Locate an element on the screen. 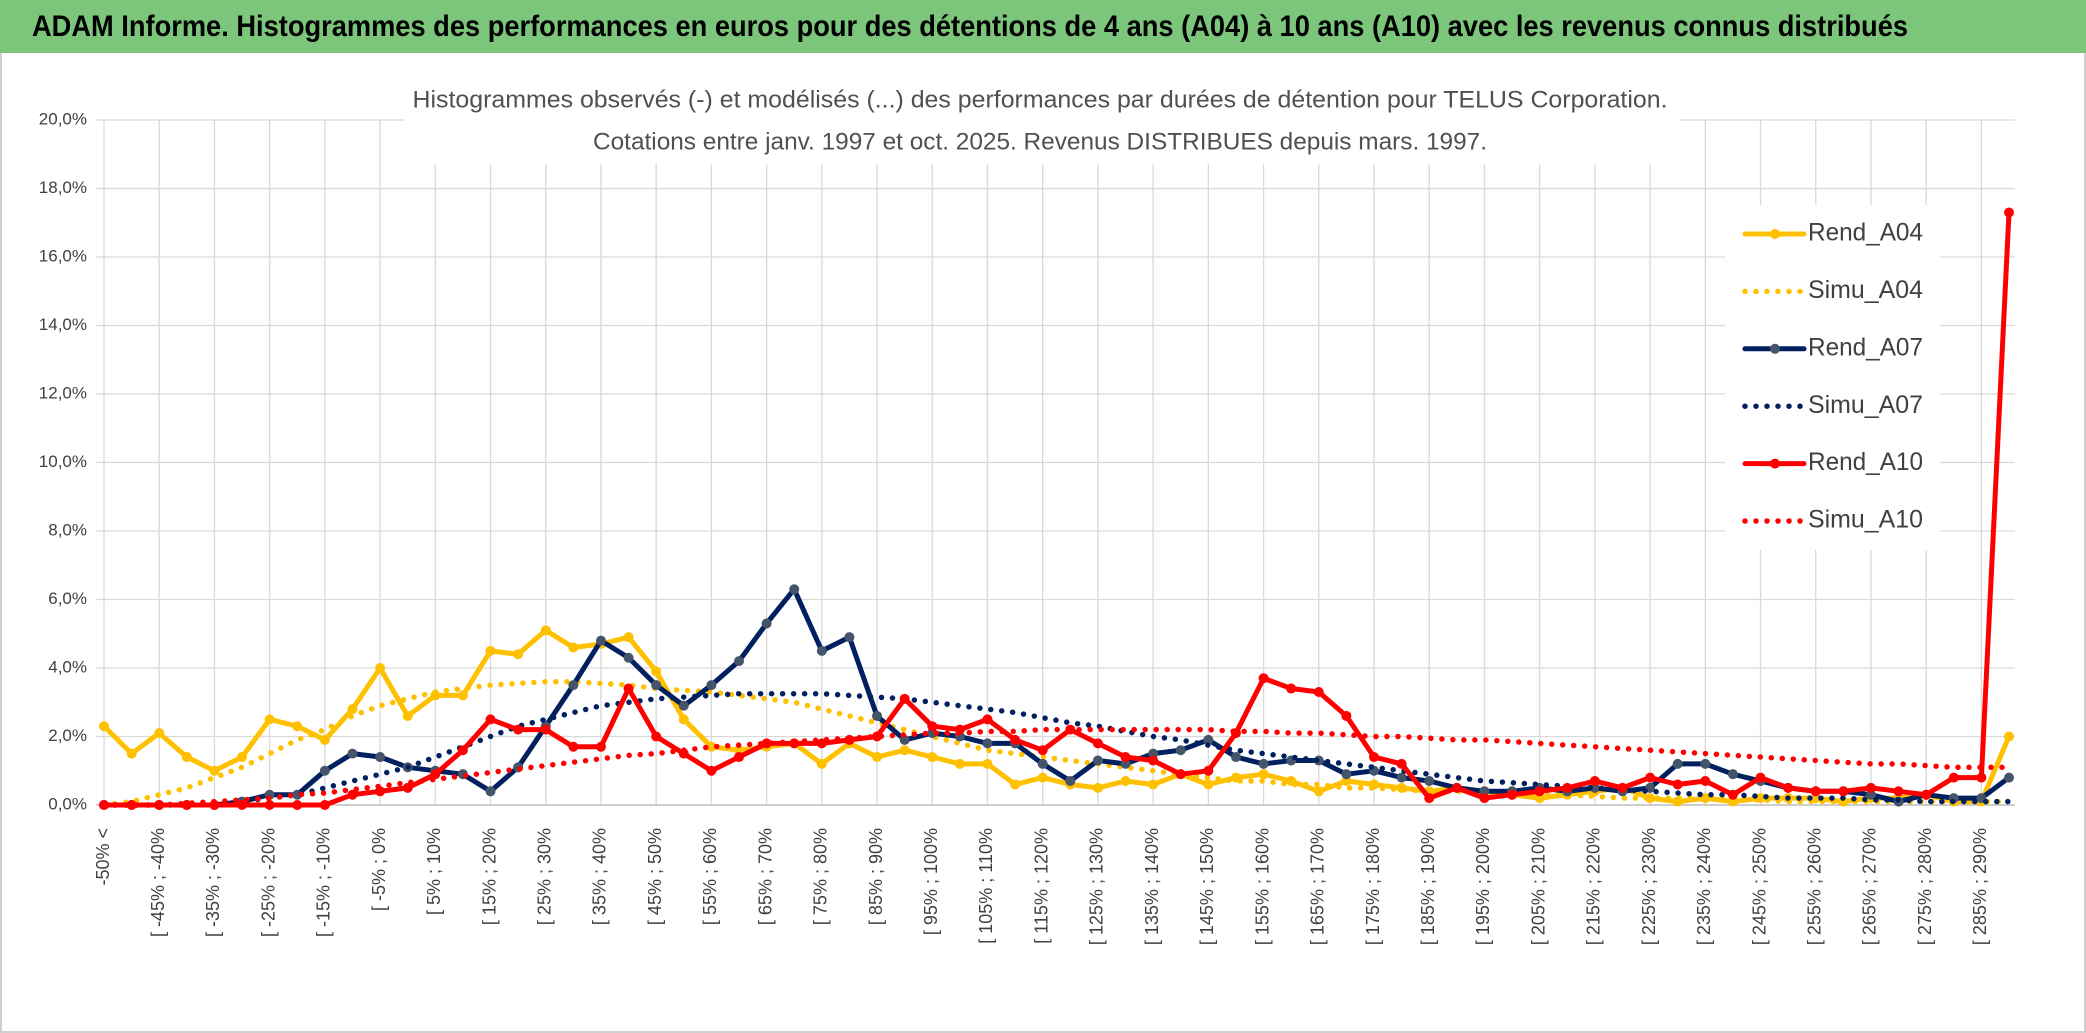 Image resolution: width=2086 pixels, height=1033 pixels. y-tick-label: 12,0% is located at coordinates (63, 392).